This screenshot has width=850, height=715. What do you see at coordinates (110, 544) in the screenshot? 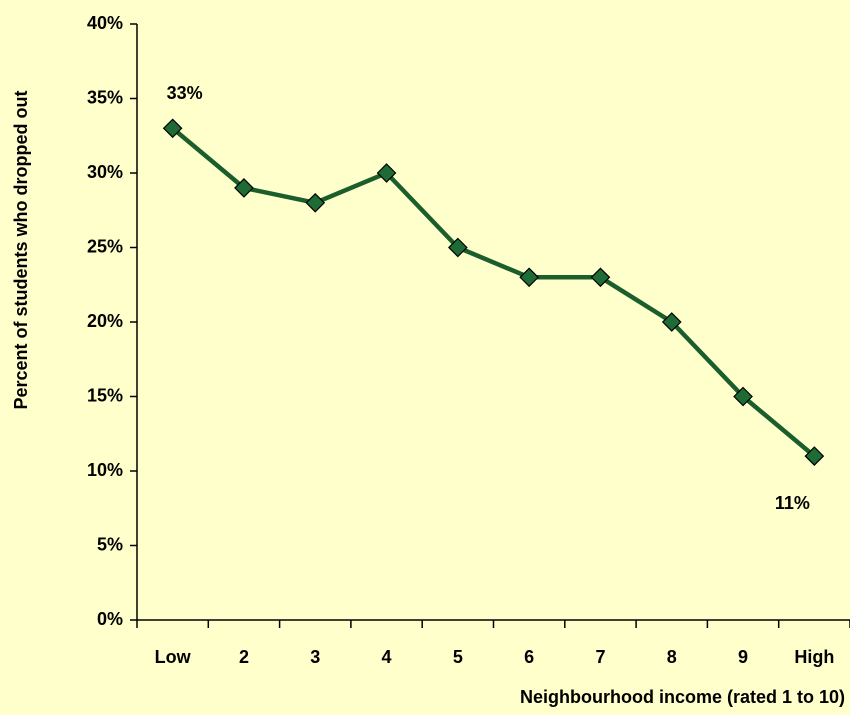
I see `y-tick-label: 5%` at bounding box center [110, 544].